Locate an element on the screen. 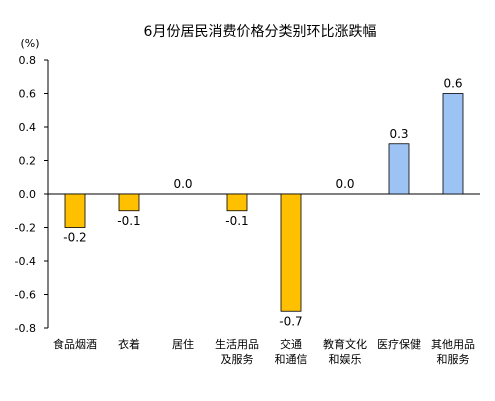 The height and width of the screenshot is (401, 495). category-label: 交通 is located at coordinates (291, 344).